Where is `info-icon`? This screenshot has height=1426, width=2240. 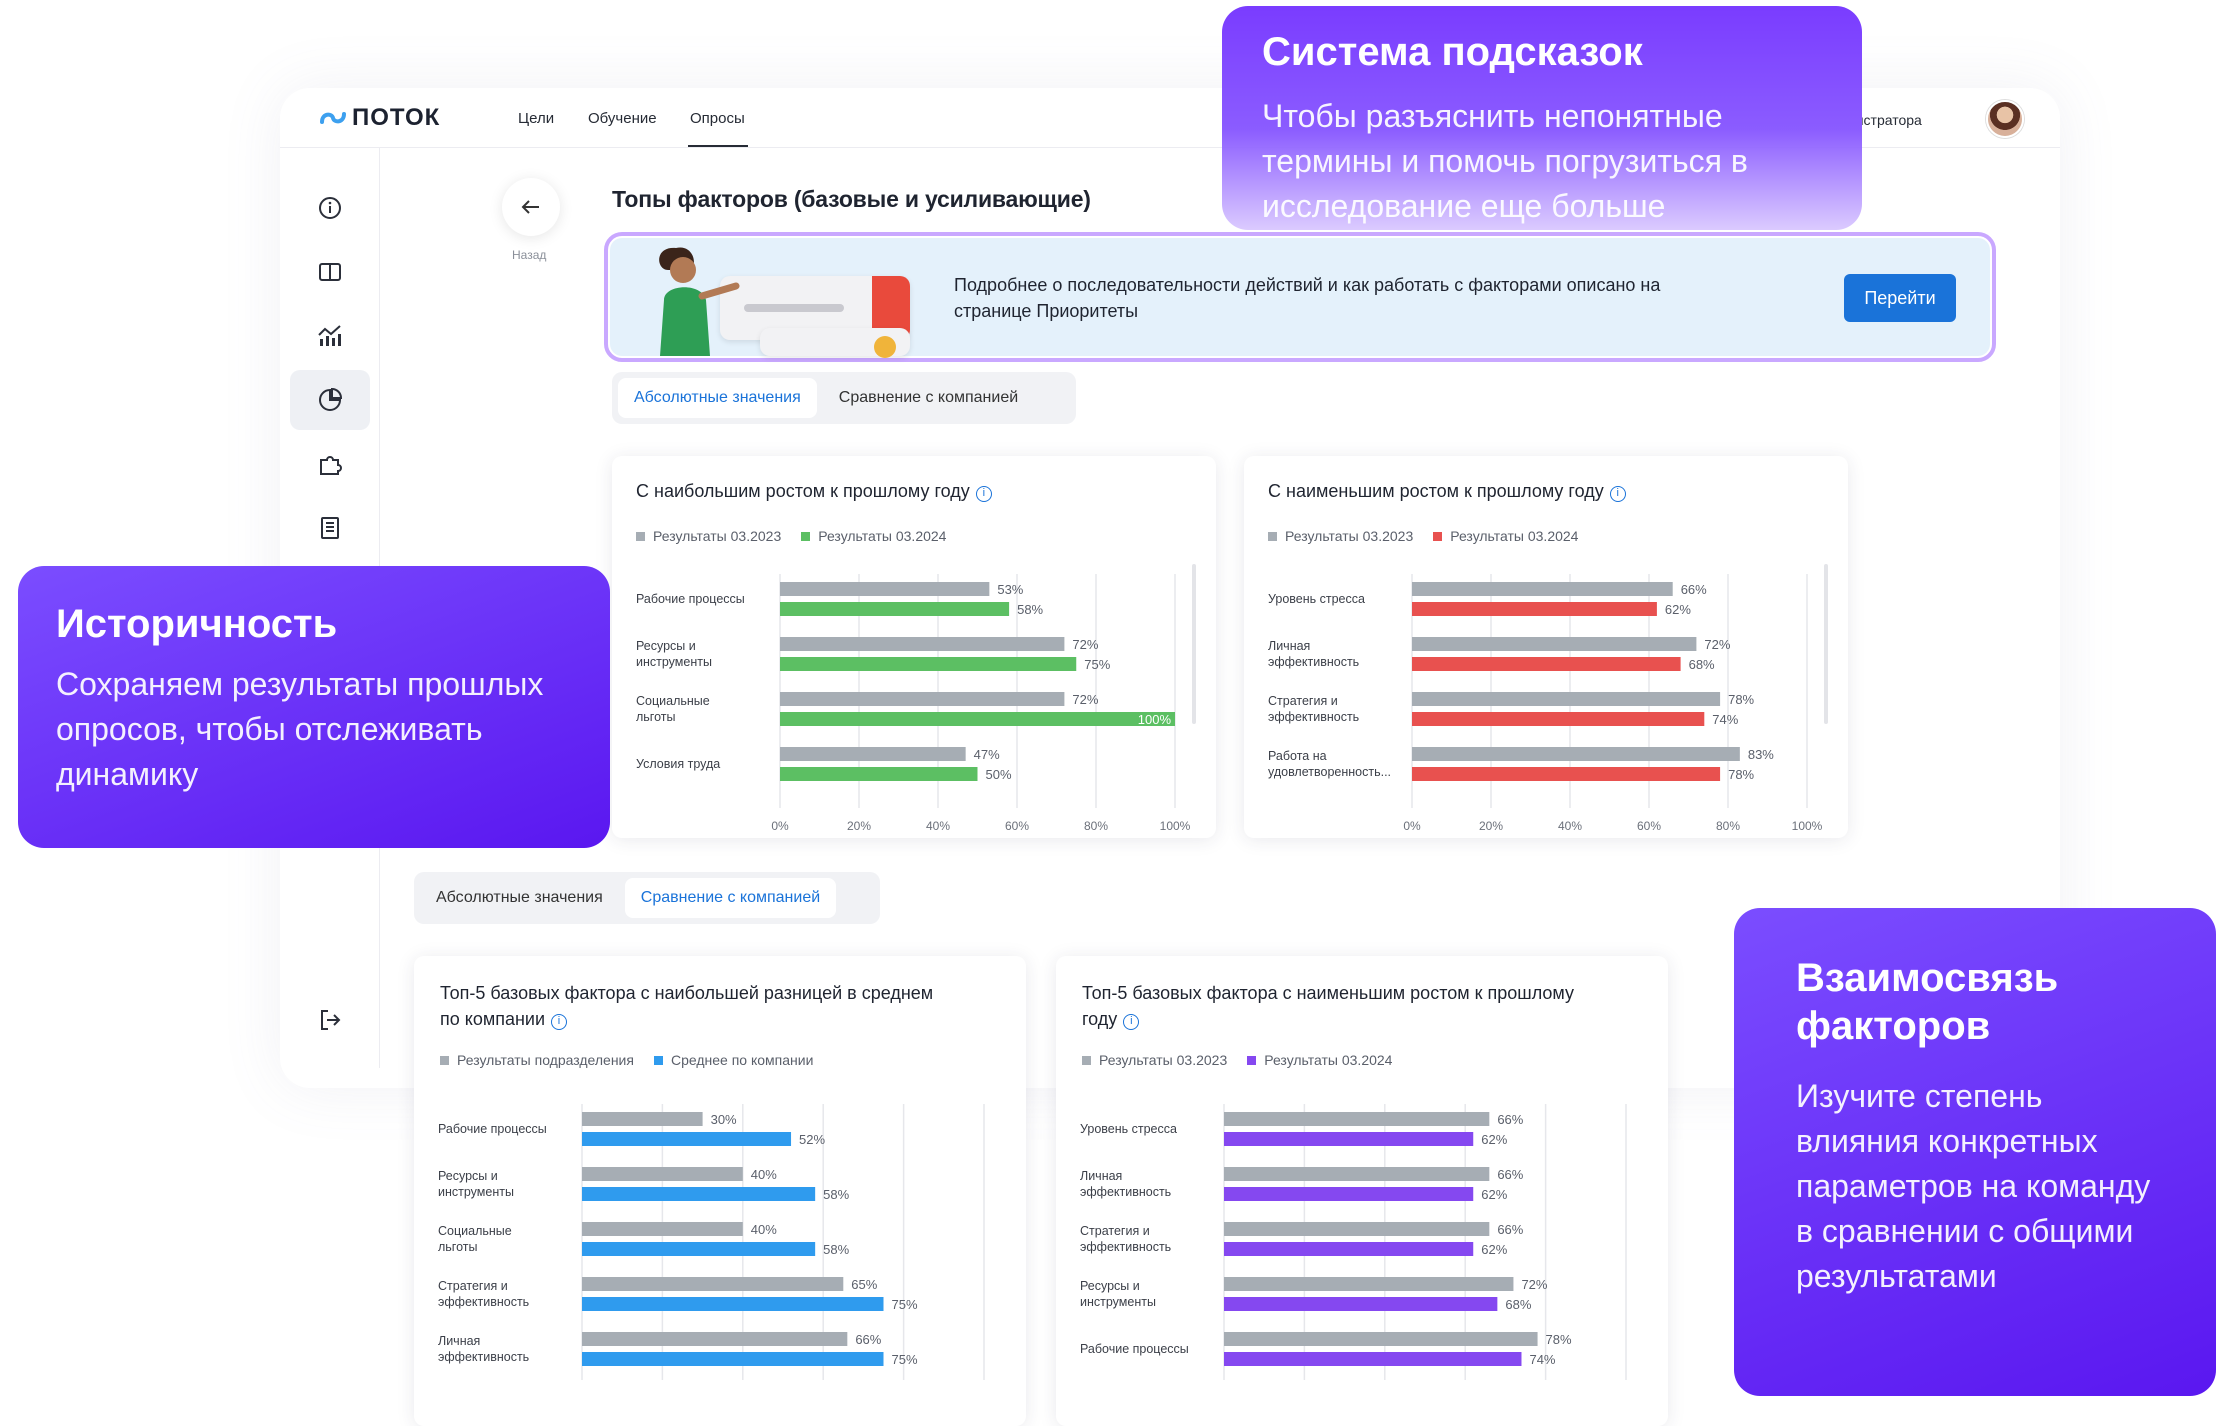 info-icon is located at coordinates (330, 208).